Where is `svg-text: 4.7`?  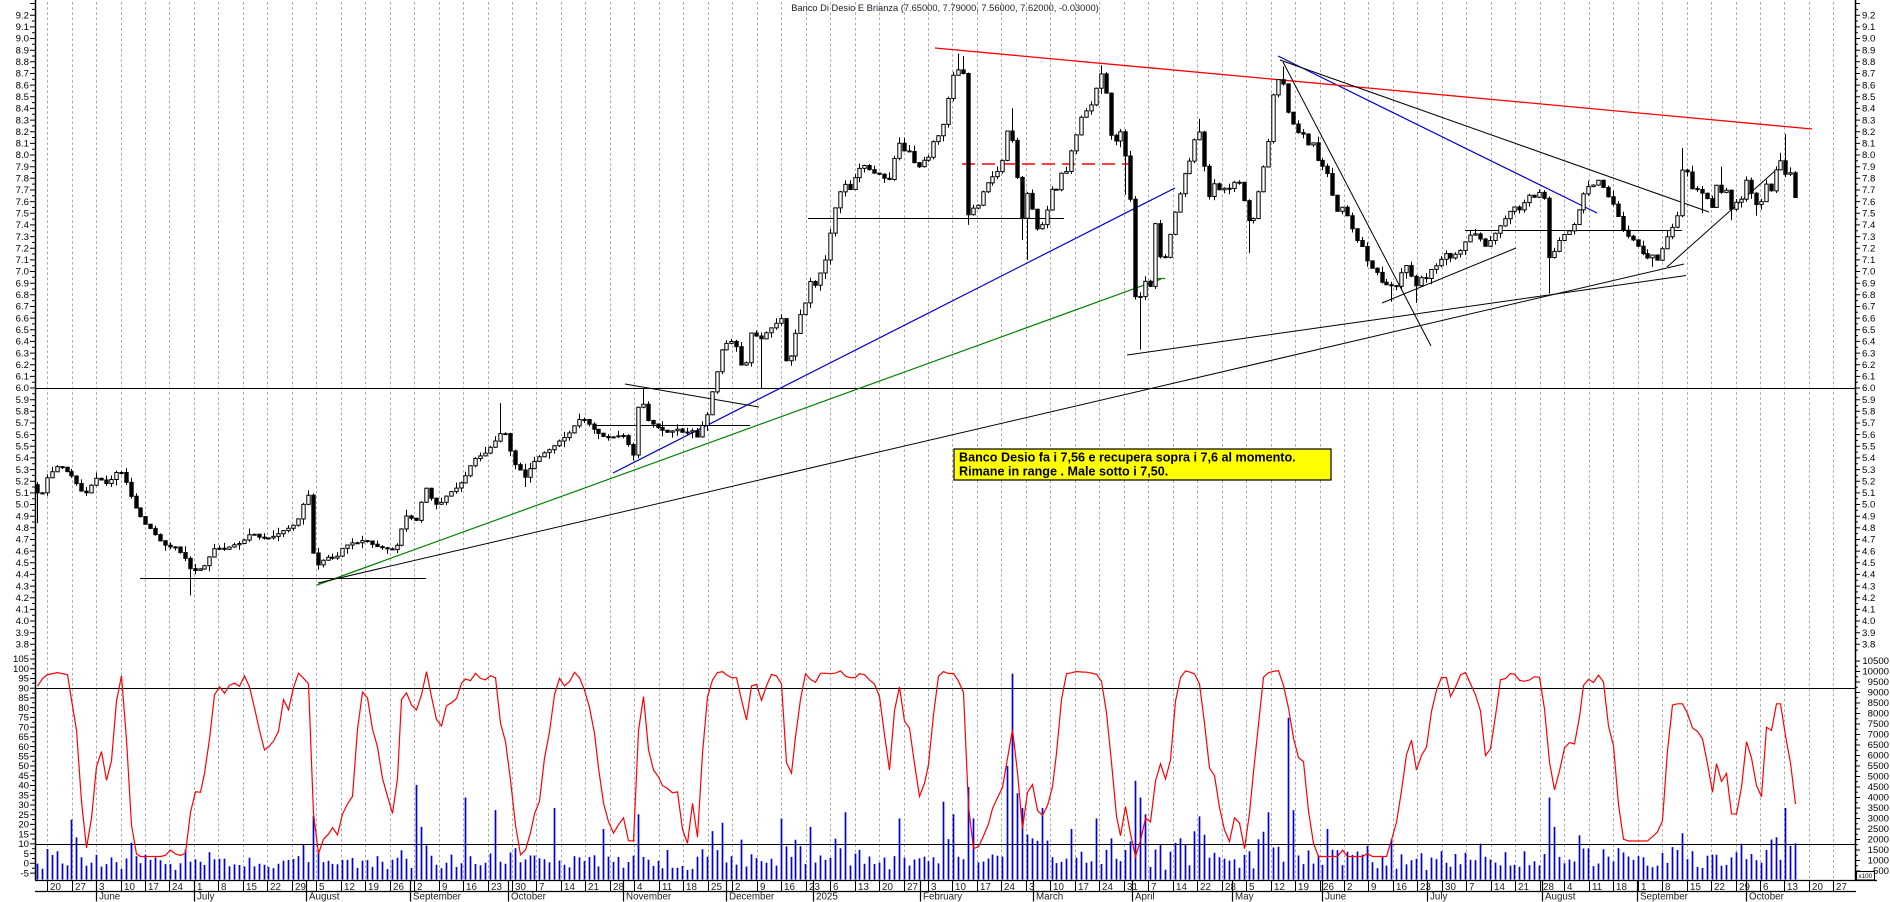 svg-text: 4.7 is located at coordinates (22, 540).